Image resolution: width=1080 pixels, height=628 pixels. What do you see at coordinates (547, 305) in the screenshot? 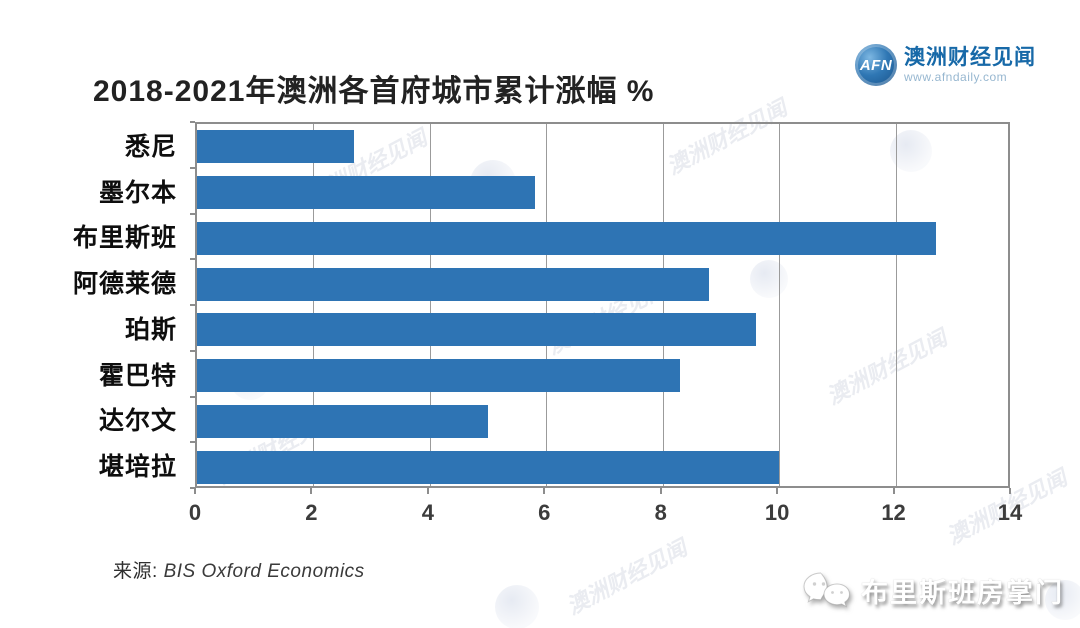
I see `gridline-x6` at bounding box center [547, 305].